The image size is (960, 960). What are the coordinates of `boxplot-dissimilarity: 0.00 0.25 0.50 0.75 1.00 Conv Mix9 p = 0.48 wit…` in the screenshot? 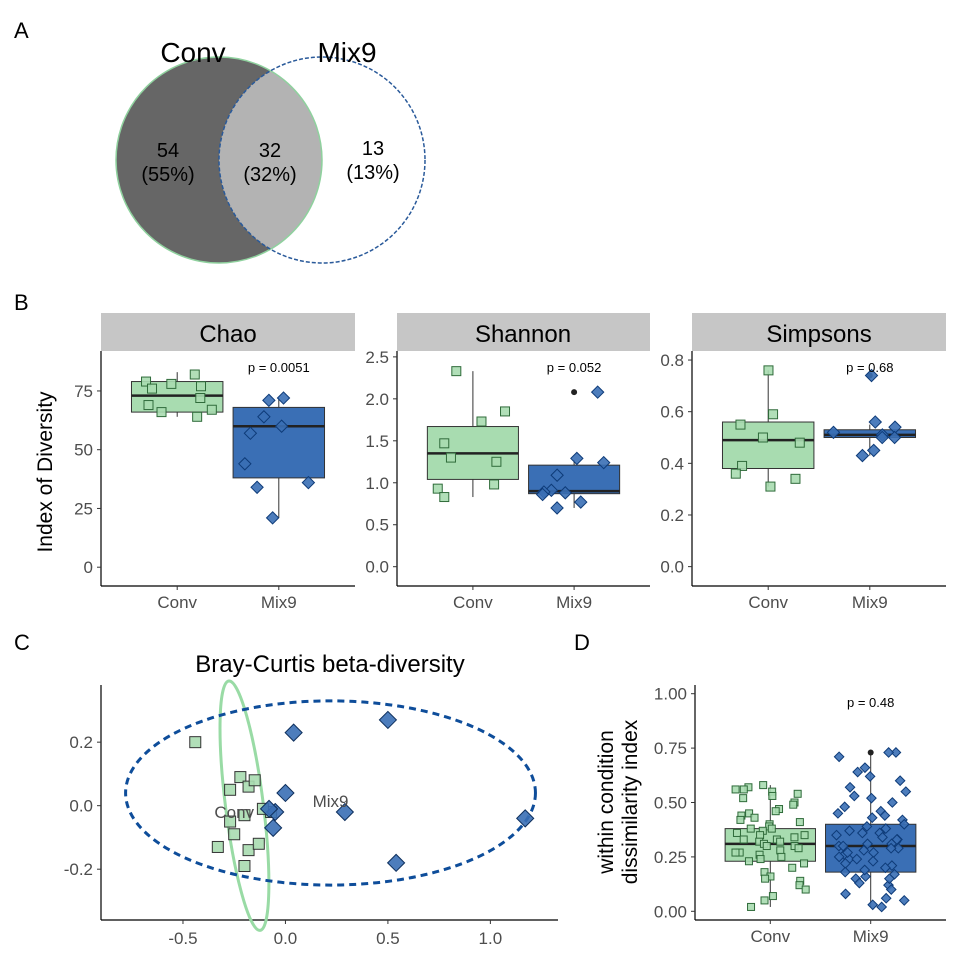 It's located at (770, 815).